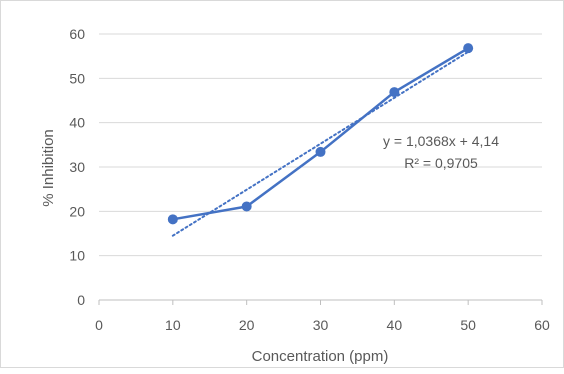  I want to click on axes, so click(320, 302).